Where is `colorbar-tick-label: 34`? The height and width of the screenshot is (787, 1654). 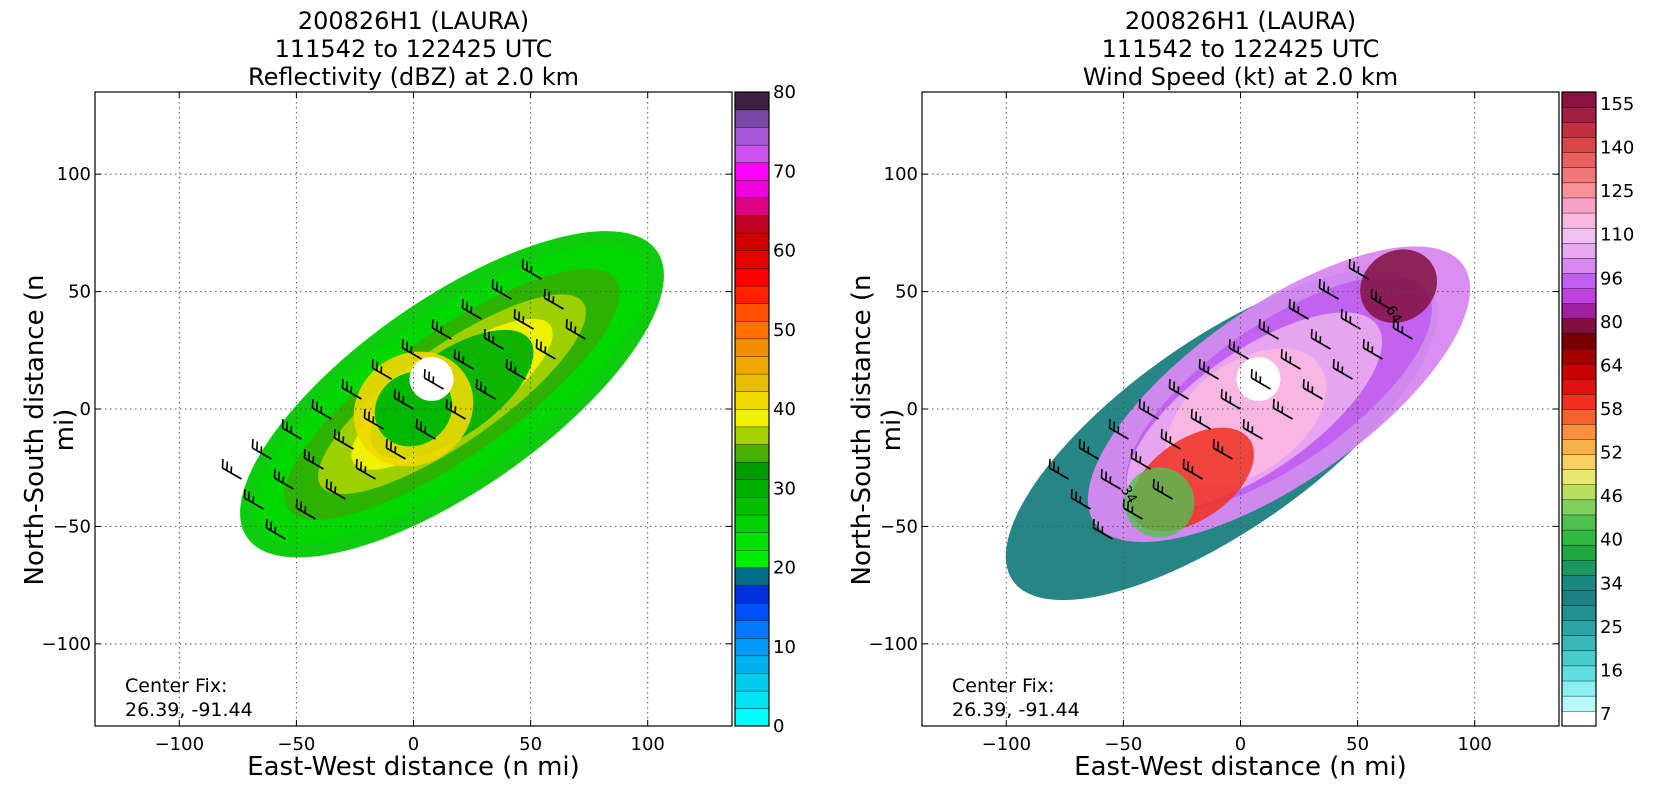
colorbar-tick-label: 34 is located at coordinates (1611, 583).